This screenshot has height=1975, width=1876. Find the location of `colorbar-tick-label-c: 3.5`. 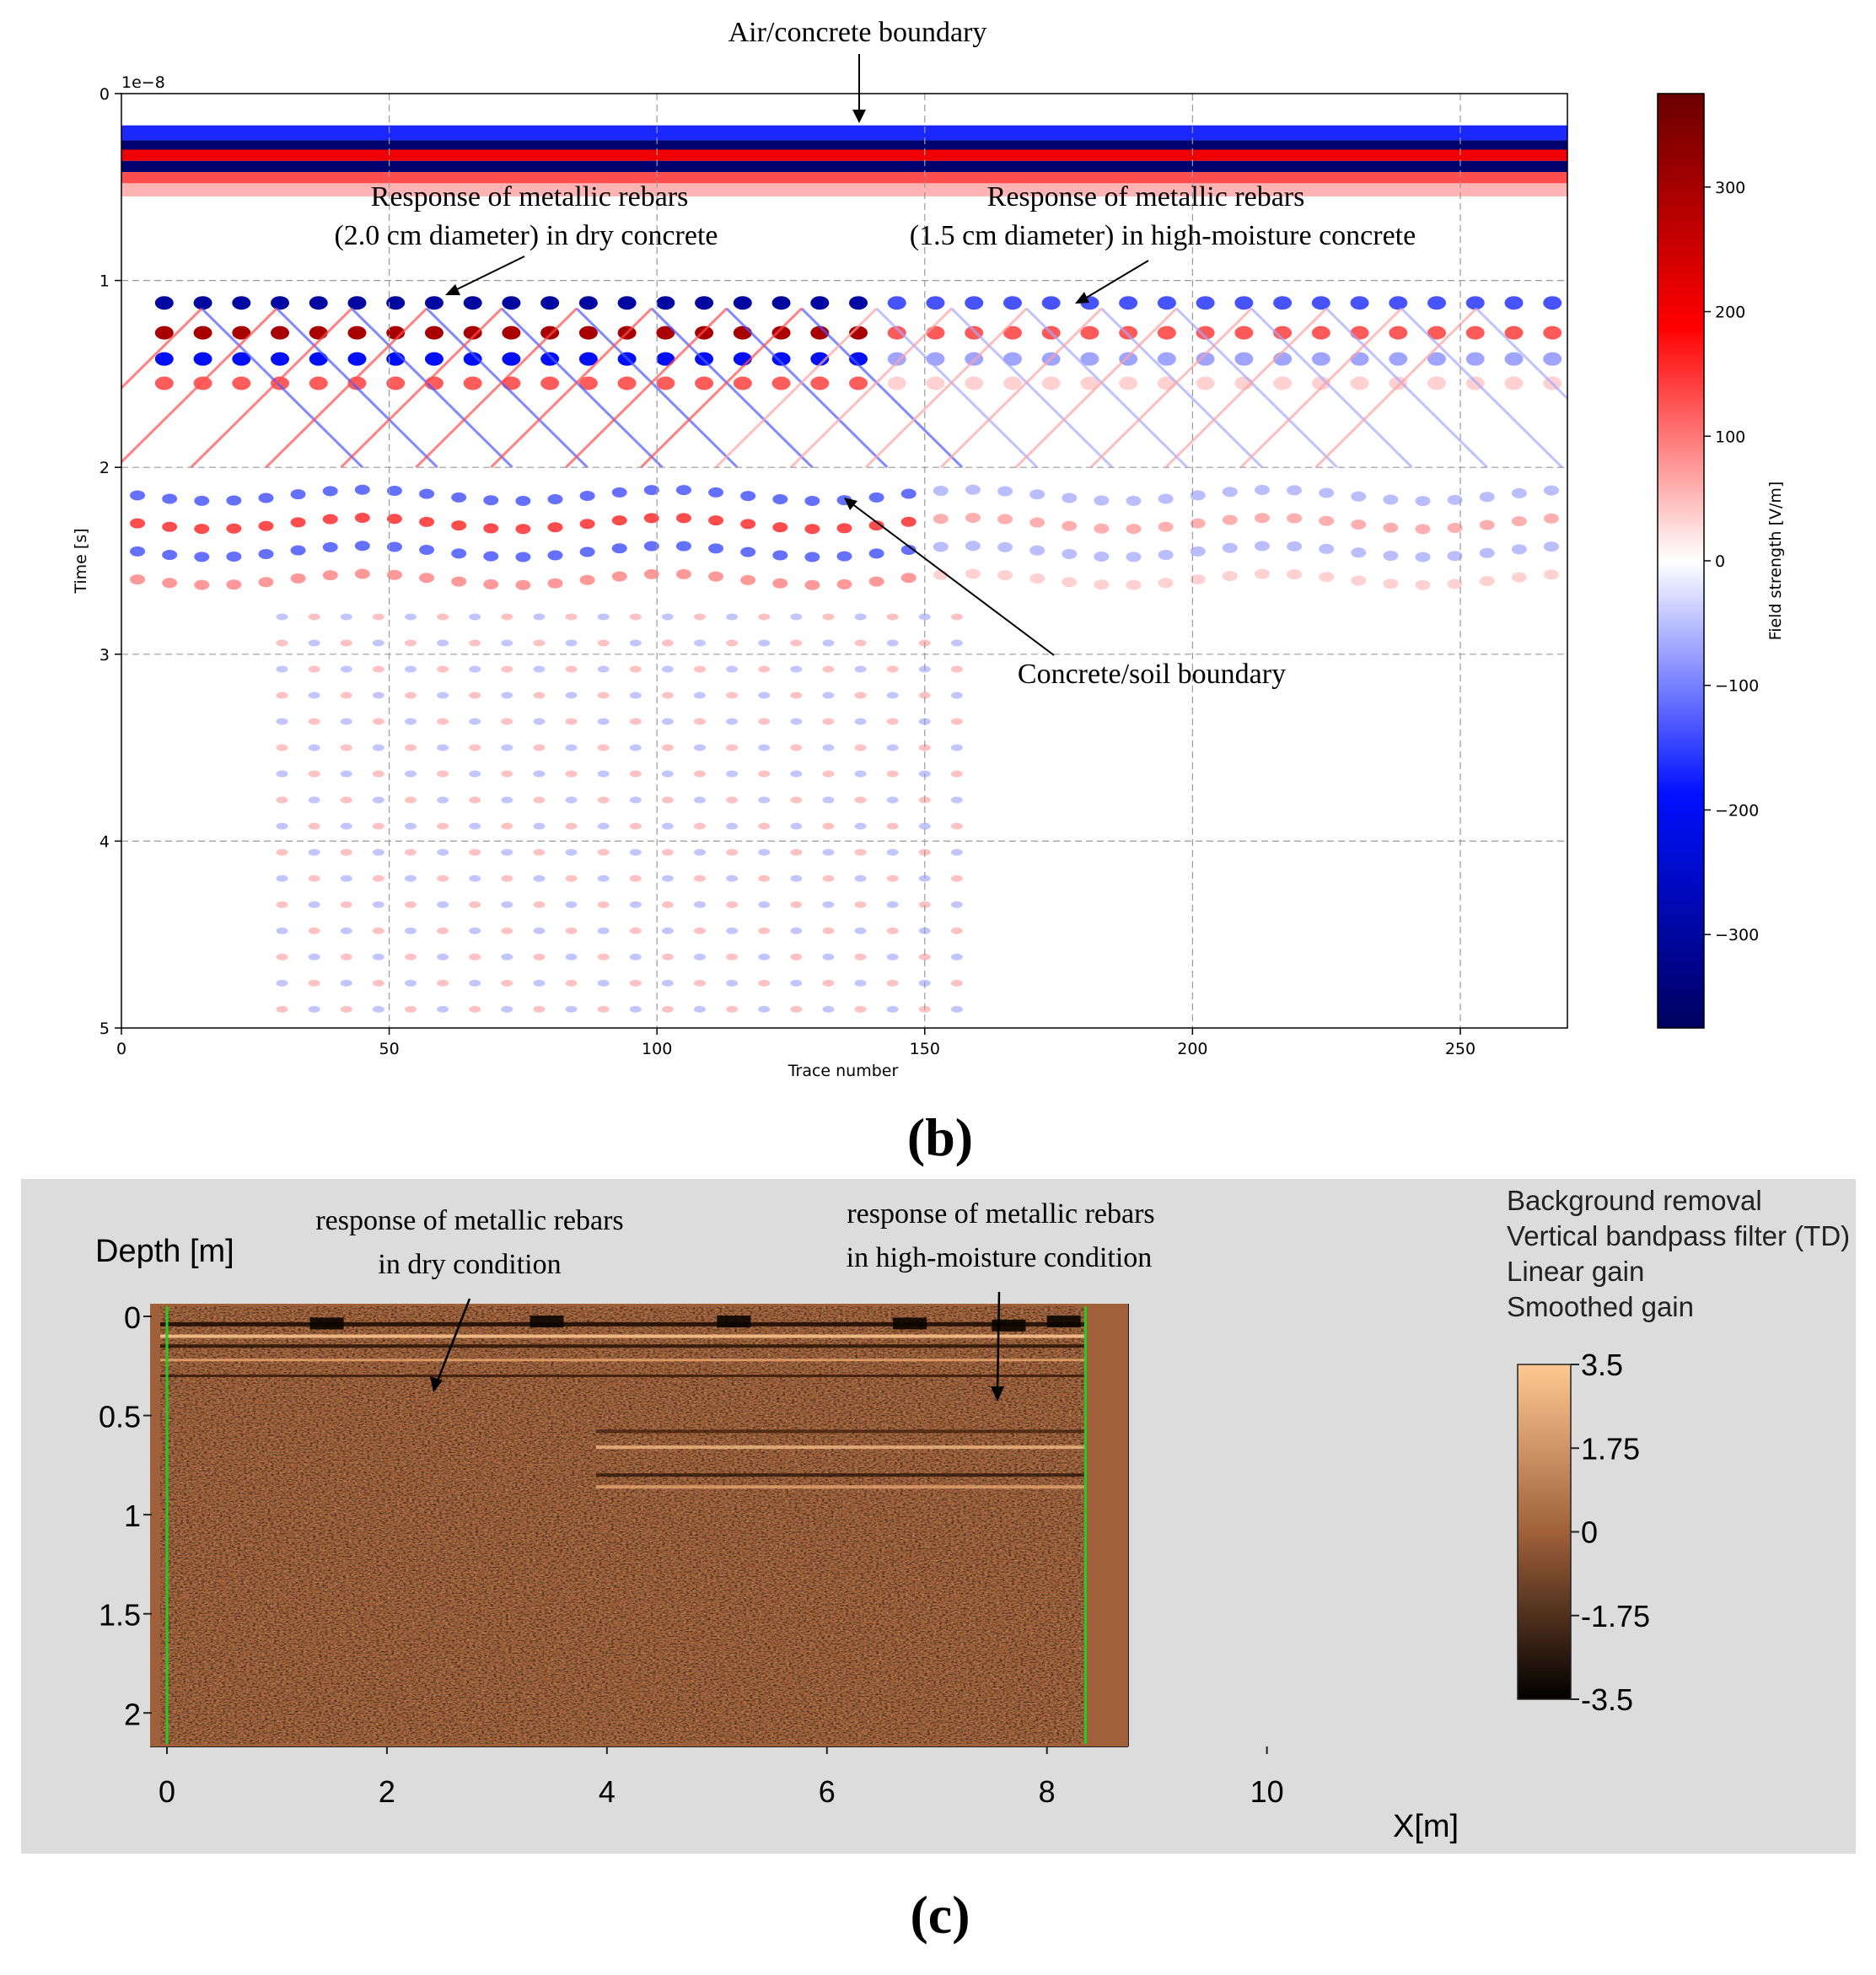

colorbar-tick-label-c: 3.5 is located at coordinates (1602, 1365).